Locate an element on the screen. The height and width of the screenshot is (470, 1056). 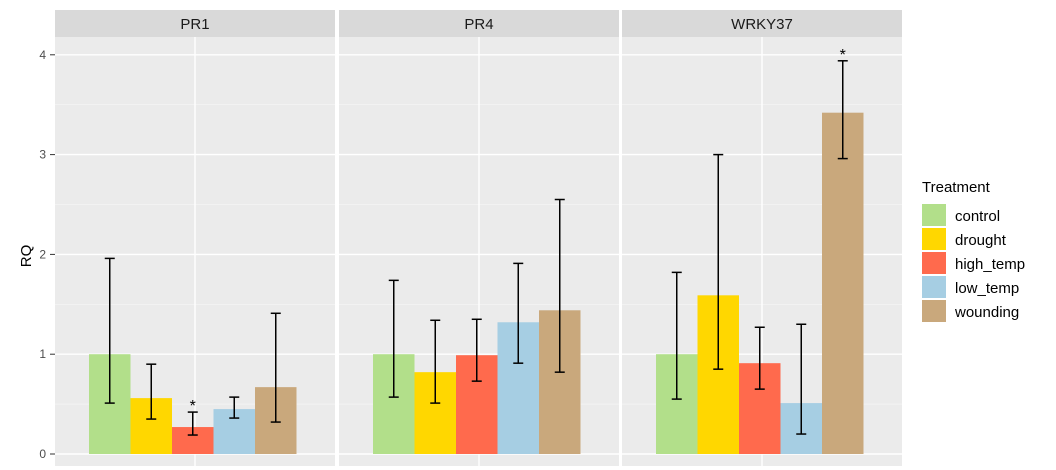
y-axis: 0 1 2 3 4 is located at coordinates (47, 254).